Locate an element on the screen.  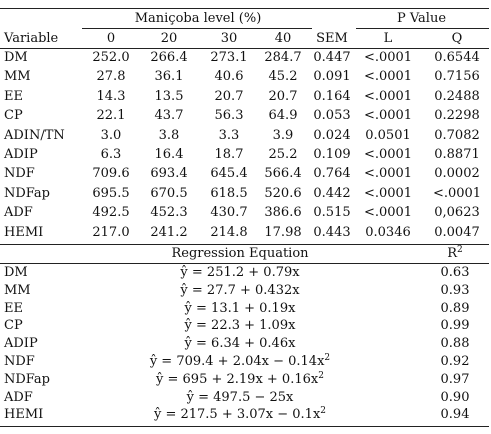
cell-level-20: 43.7 is located at coordinates (169, 116).